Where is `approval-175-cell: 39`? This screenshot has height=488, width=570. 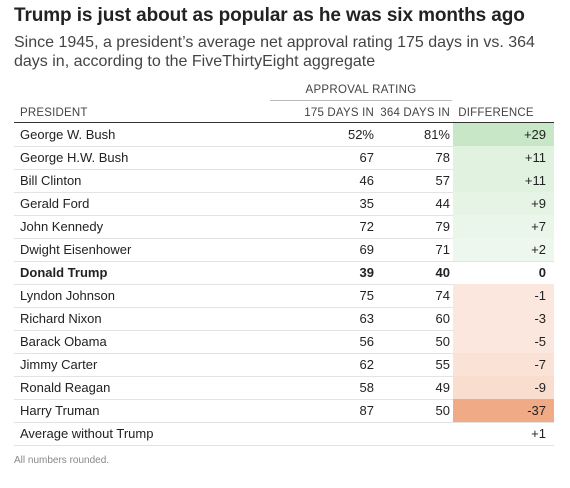 approval-175-cell: 39 is located at coordinates (366, 272).